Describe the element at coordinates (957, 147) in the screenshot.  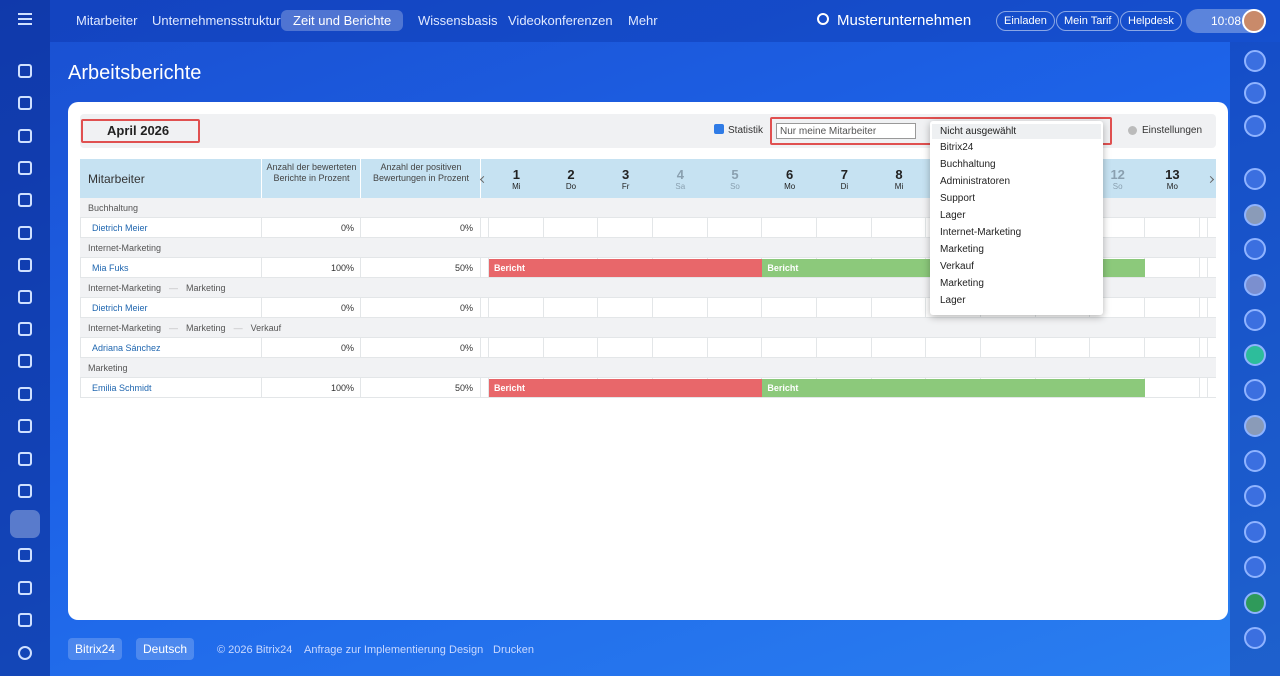
I see `dropdown-option: Bitrix24` at that location.